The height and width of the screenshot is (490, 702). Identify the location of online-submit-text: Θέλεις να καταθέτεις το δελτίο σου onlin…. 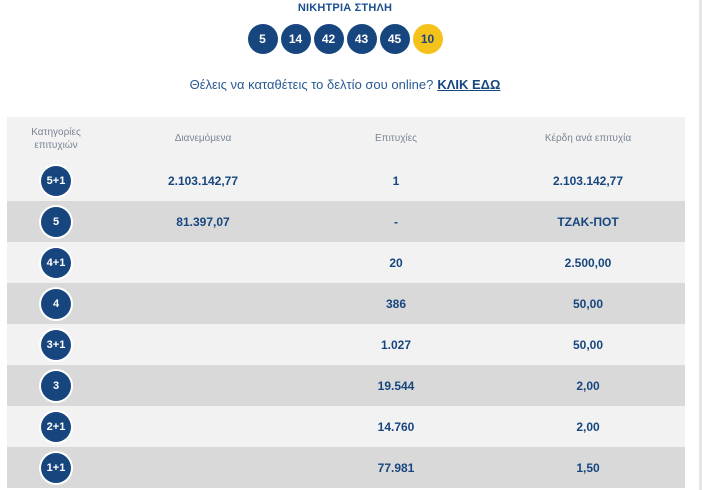
(311, 84).